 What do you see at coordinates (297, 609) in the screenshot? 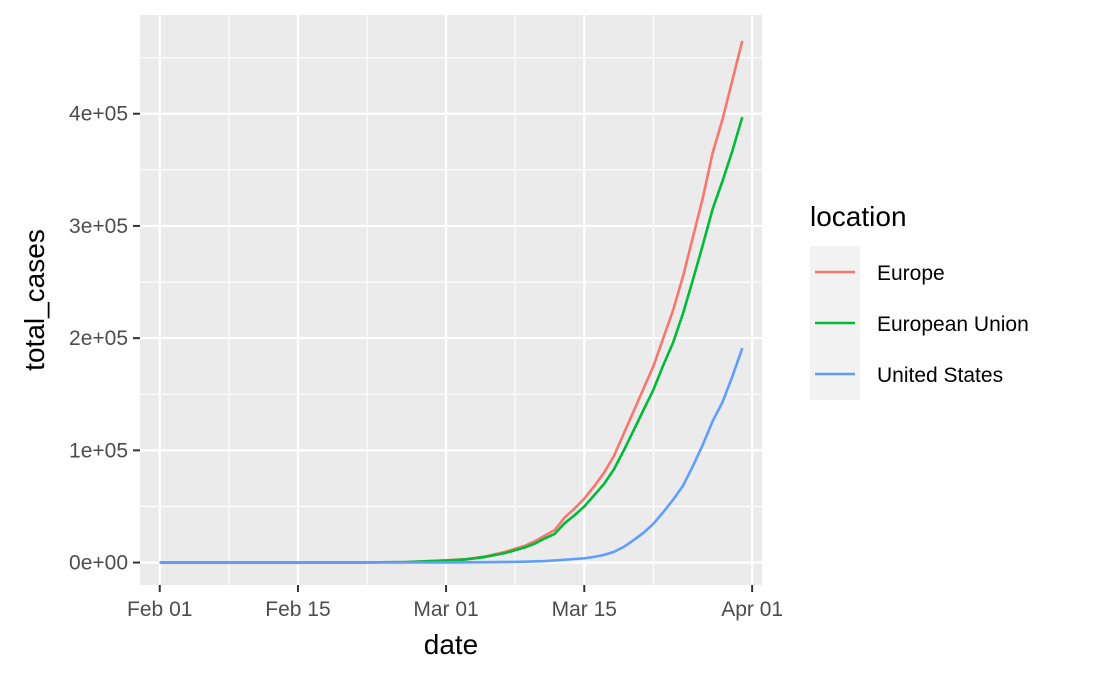
I see `x-tick-label: Feb 15` at bounding box center [297, 609].